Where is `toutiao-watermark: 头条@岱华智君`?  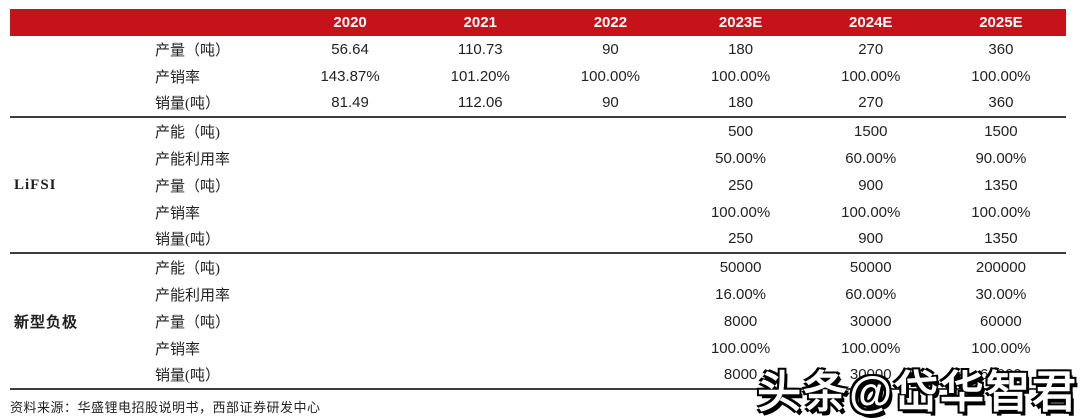
toutiao-watermark: 头条@岱华智君 is located at coordinates (917, 392).